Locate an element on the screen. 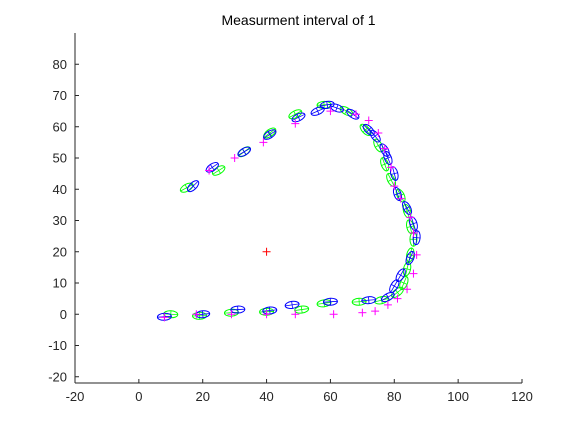 The image size is (577, 433). y-tick-label: -20 is located at coordinates (57, 376).